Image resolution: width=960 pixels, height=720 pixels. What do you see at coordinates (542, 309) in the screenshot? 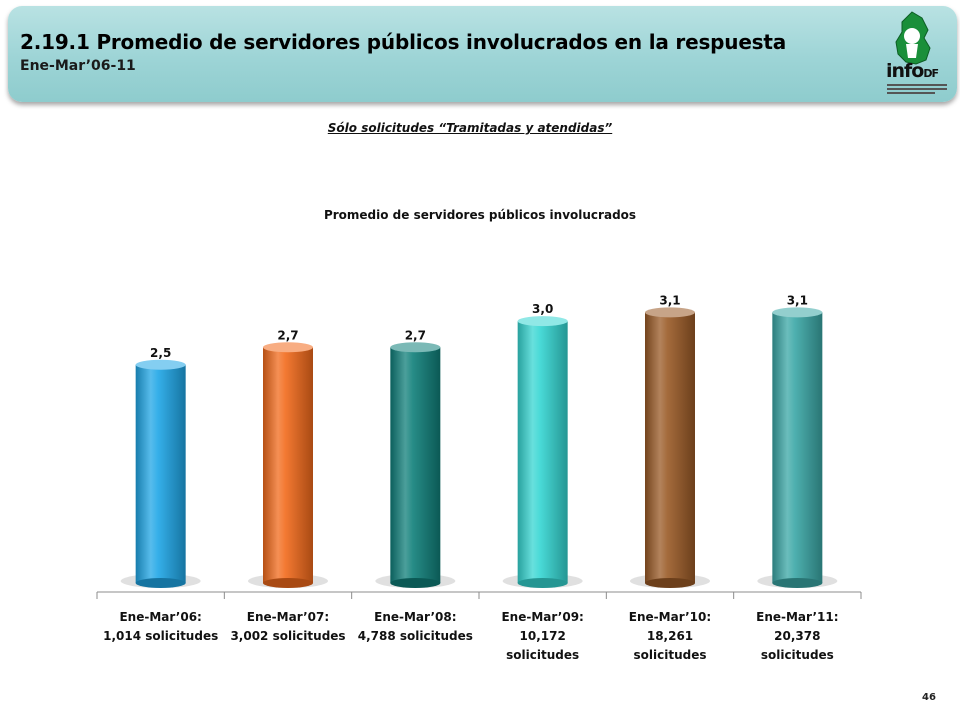
I see `data-label: 3,0` at bounding box center [542, 309].